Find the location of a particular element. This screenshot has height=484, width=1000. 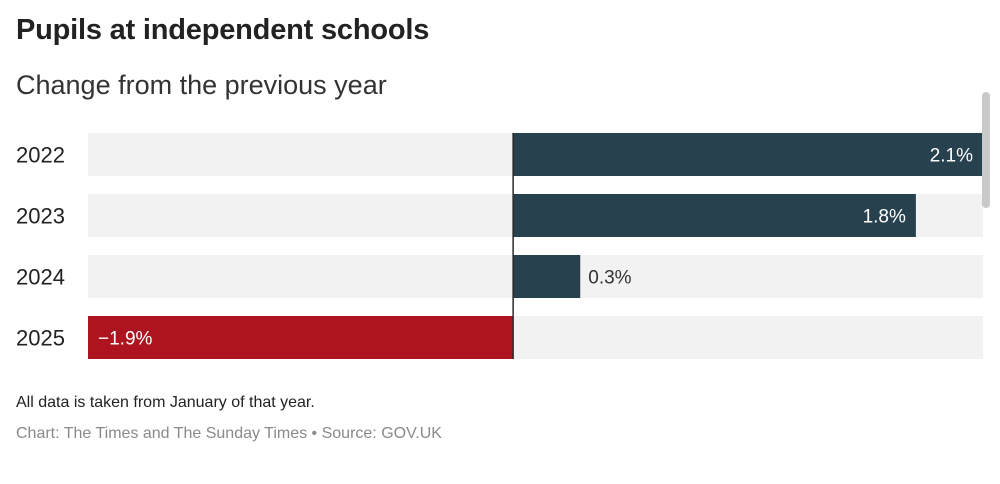

chart-subtitle: Change from the previous year is located at coordinates (201, 85).